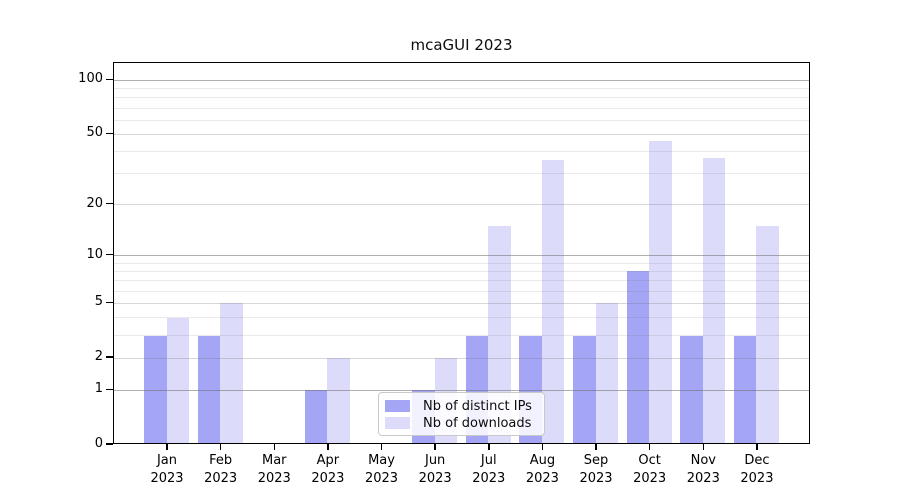 The image size is (900, 500). Describe the element at coordinates (94, 203) in the screenshot. I see `y-tick-label-20: 20` at that location.